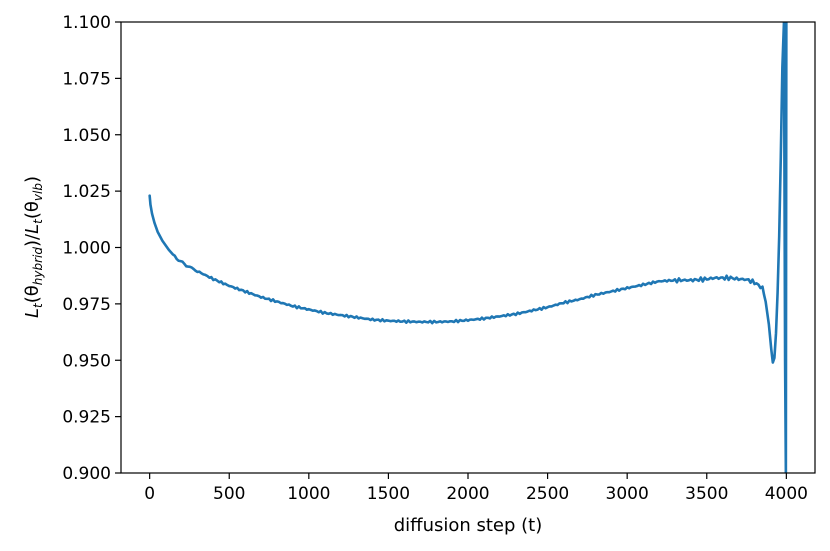  Describe the element at coordinates (229, 494) in the screenshot. I see `x-tick-label: 500` at that location.